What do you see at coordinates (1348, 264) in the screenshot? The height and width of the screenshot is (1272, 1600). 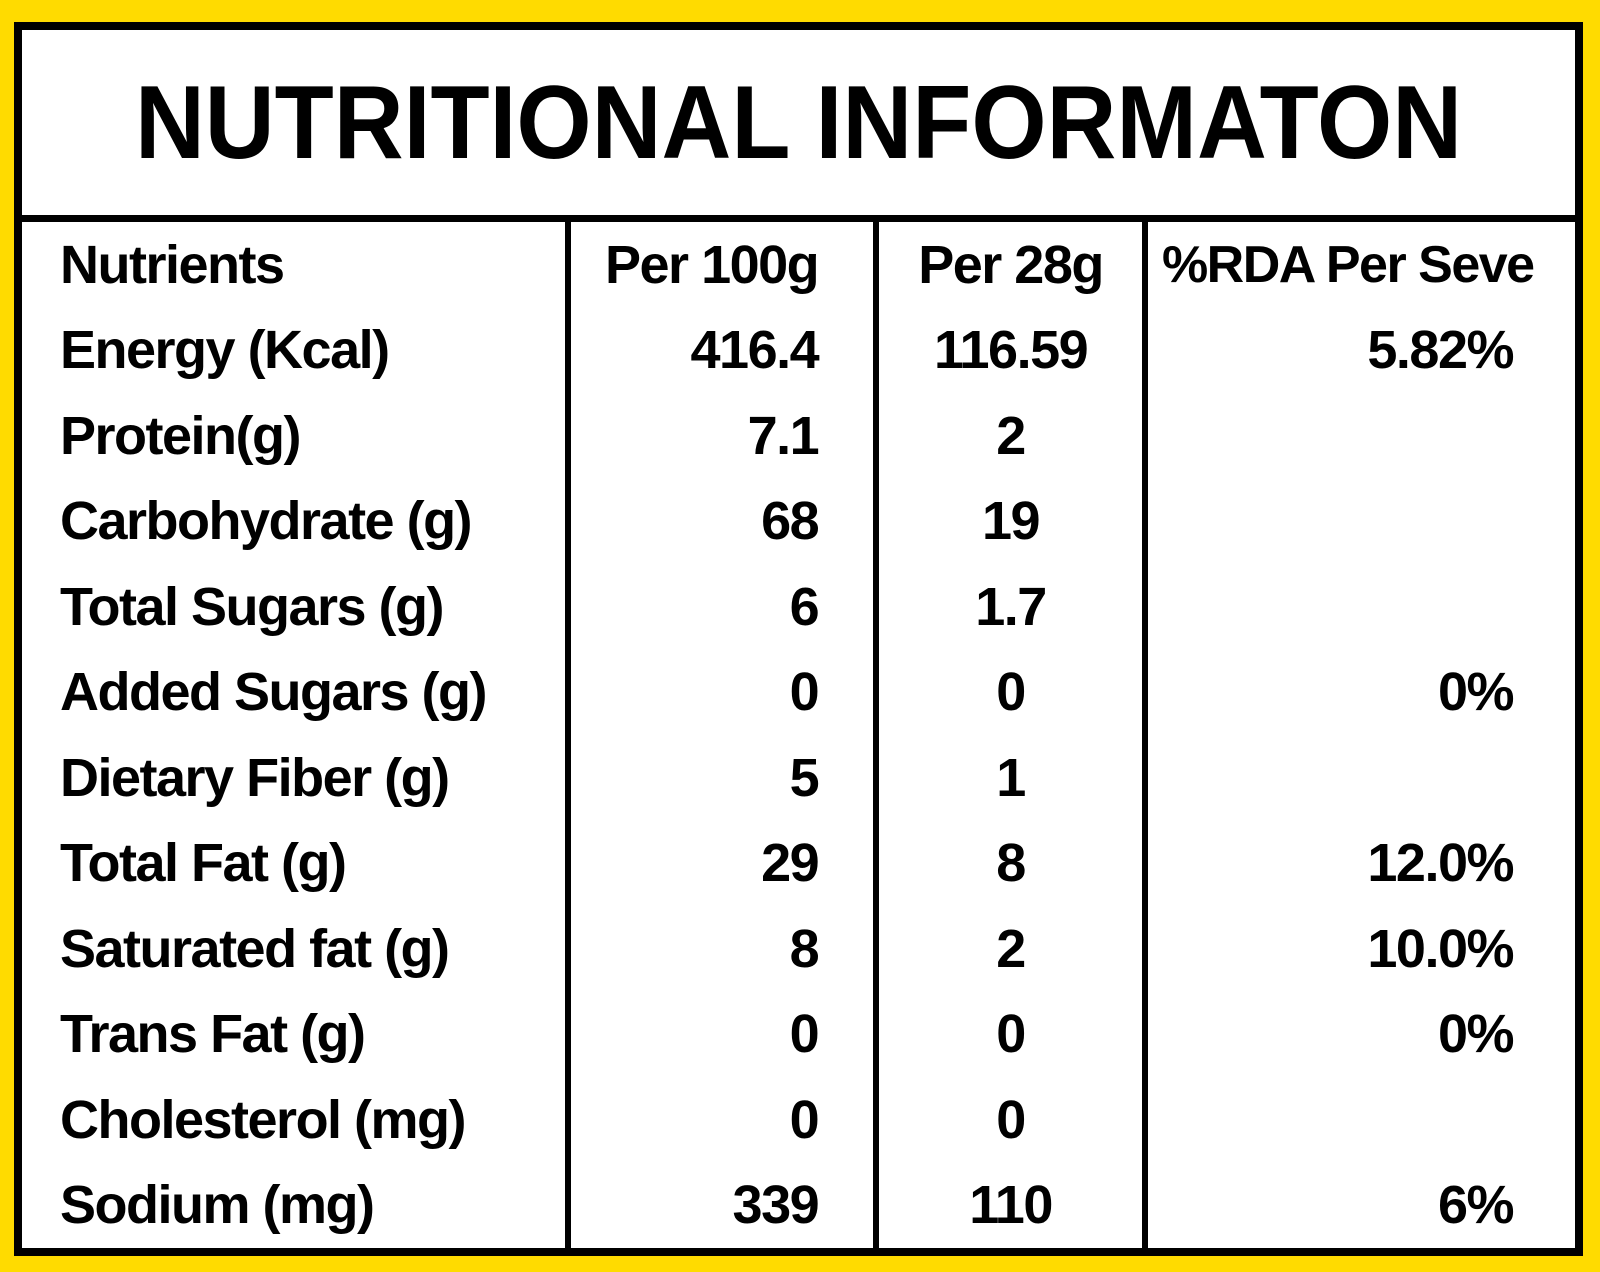 I see `column-header-rda: %RDA Per Seve` at bounding box center [1348, 264].